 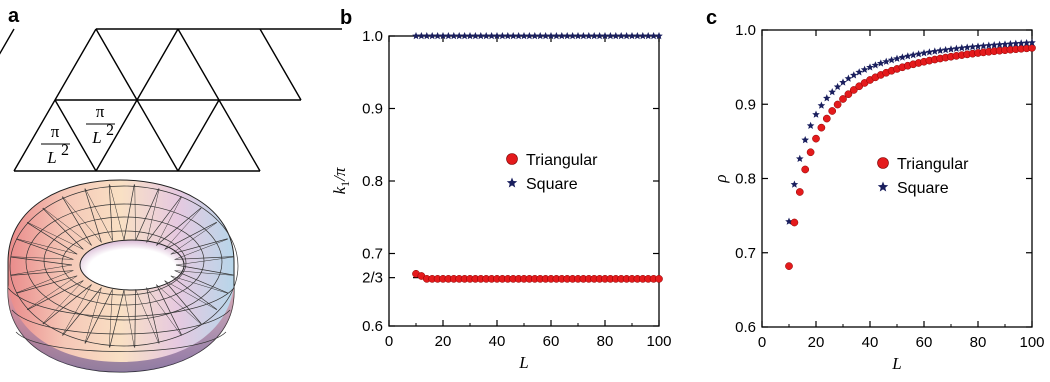 I want to click on x-tick-label: 60, so click(x=924, y=342).